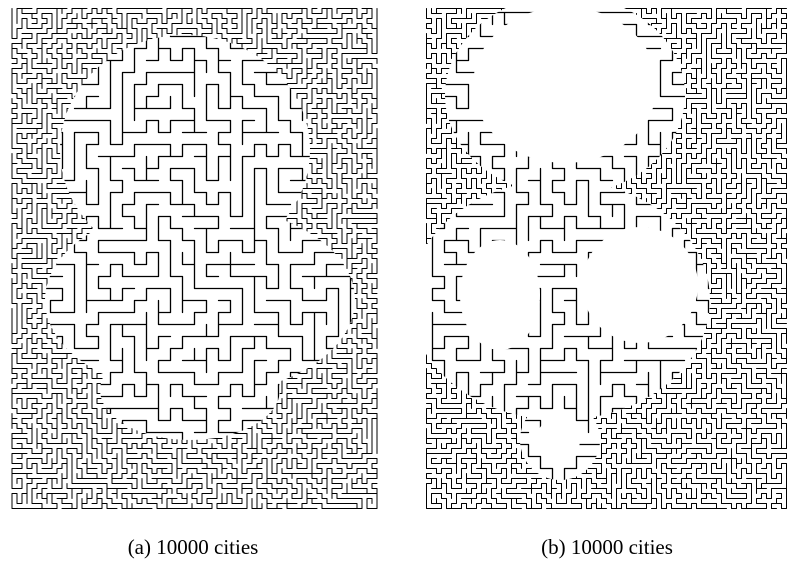  What do you see at coordinates (607, 547) in the screenshot?
I see `panel-caption: (b) 10000 cities` at bounding box center [607, 547].